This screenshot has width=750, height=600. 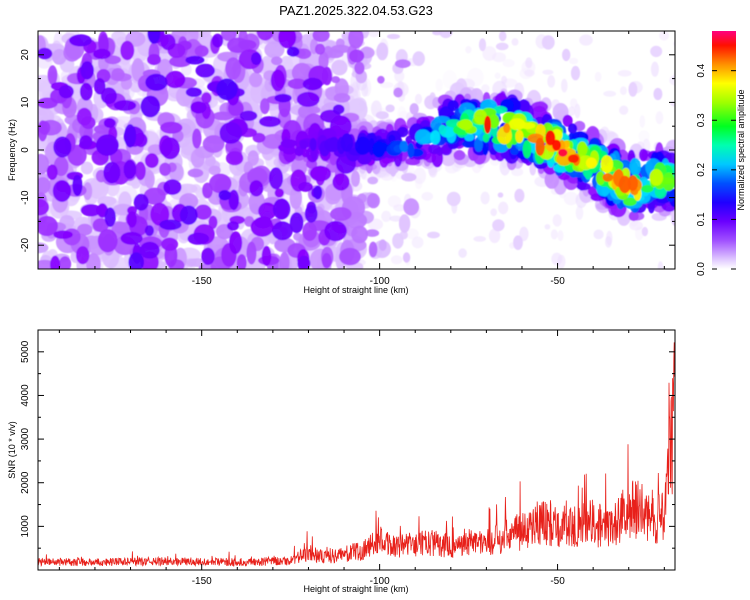 What do you see at coordinates (25, 526) in the screenshot?
I see `y-tick-label: 1000` at bounding box center [25, 526].